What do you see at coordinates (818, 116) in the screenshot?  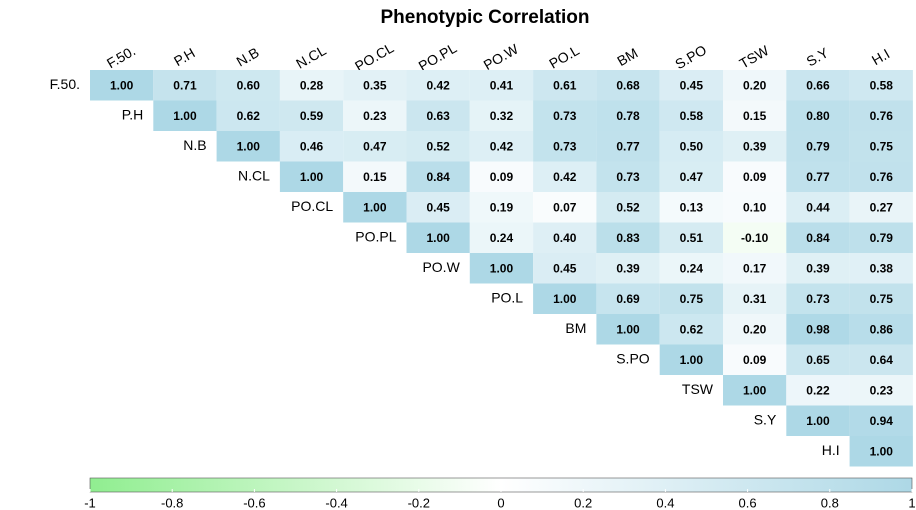 I see `cell-label: 0.80` at bounding box center [818, 116].